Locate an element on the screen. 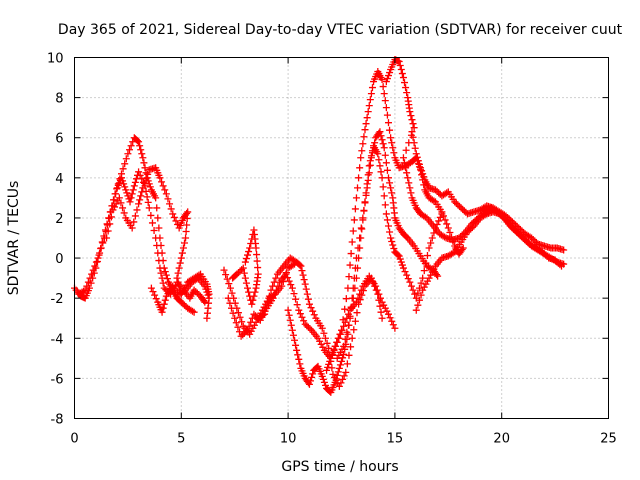 The height and width of the screenshot is (480, 640). y-tick-label: 6 is located at coordinates (59, 139).